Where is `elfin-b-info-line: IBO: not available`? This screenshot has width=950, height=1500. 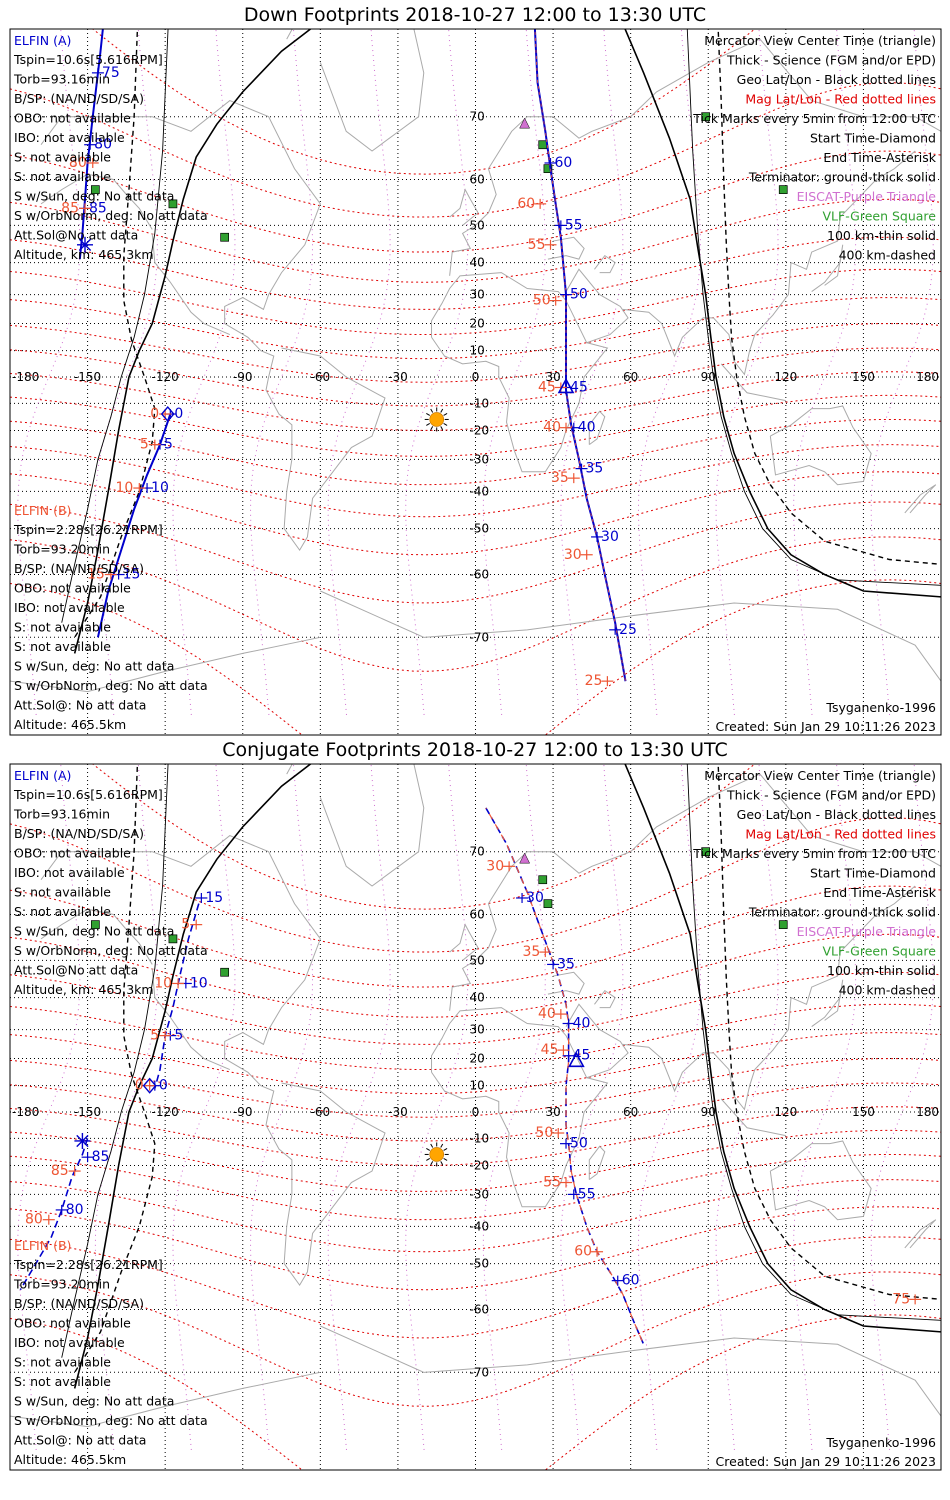
elfin-b-info-line: IBO: not available is located at coordinates (69, 607).